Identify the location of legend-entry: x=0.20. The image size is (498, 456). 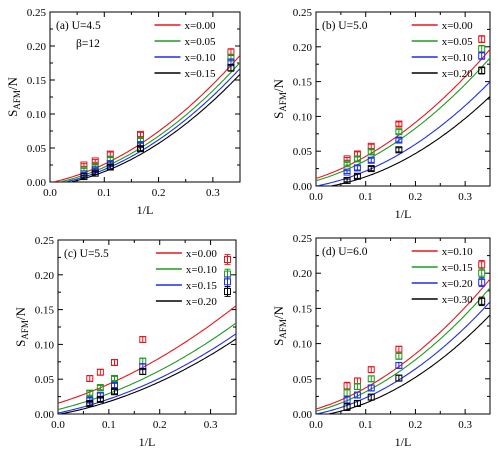
(457, 284).